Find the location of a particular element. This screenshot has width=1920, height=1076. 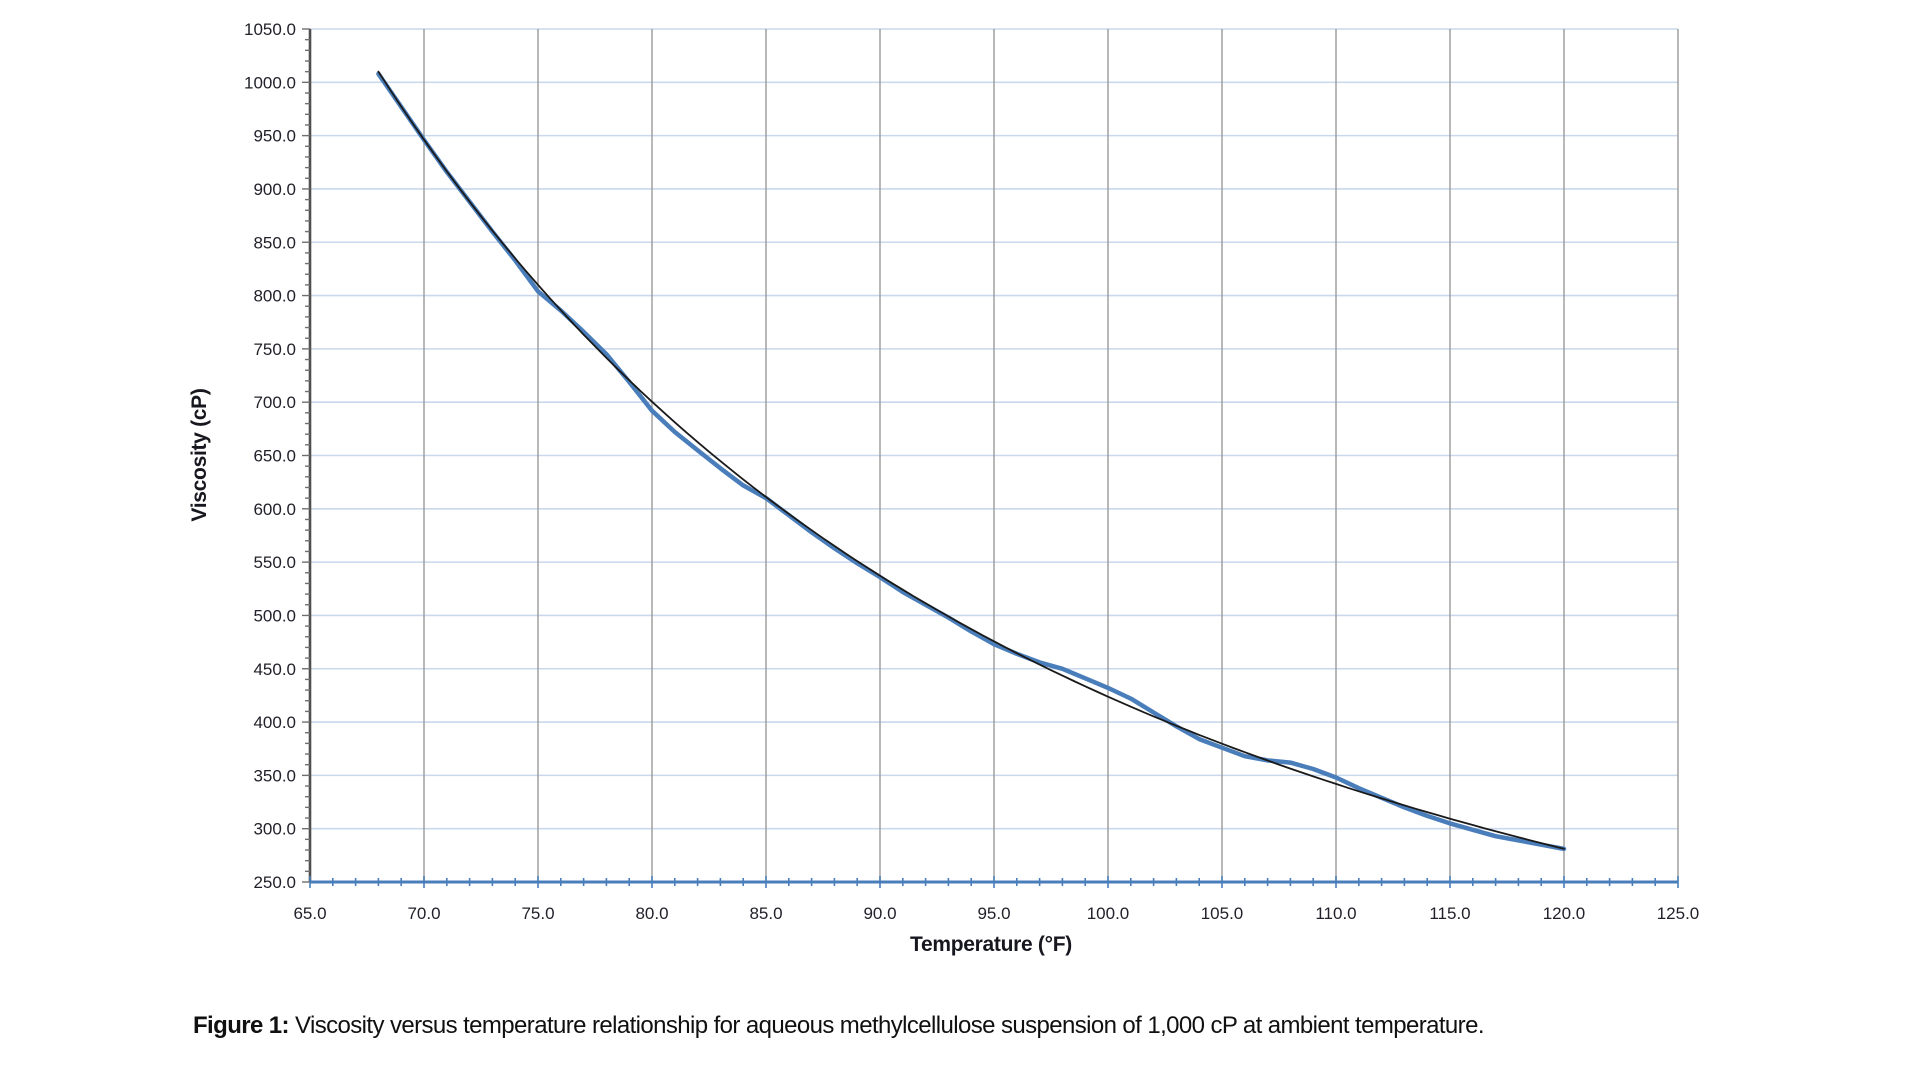

y-tick-label: 950.0 is located at coordinates (274, 136).